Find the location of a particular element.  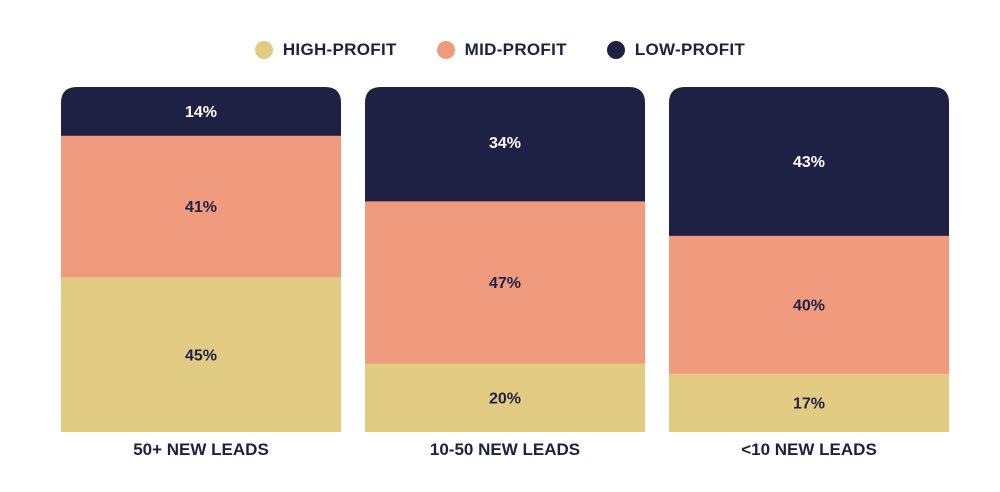

data-label-high-profit-10-new-leads: 17% is located at coordinates (809, 404).